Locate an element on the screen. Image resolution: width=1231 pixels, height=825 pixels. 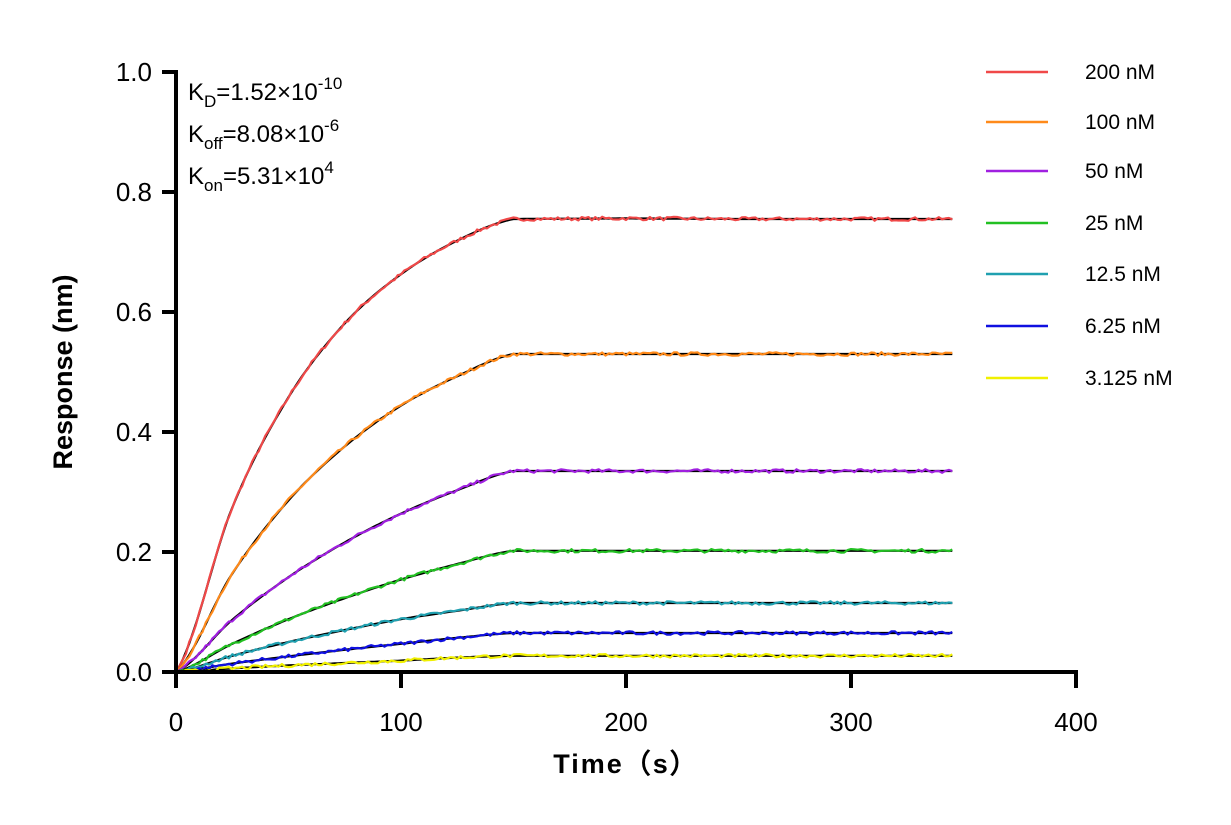
series-line-6-25-nM is located at coordinates (564, 652).